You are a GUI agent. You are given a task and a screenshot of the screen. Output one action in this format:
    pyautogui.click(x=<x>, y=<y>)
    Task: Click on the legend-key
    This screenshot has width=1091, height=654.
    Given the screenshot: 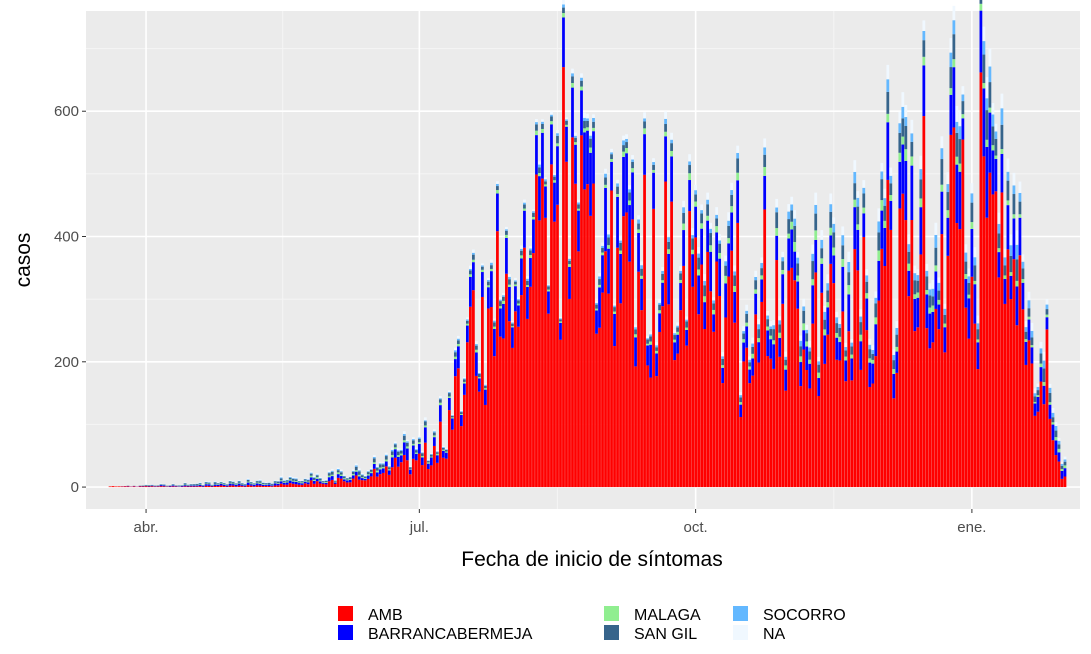 What is the action you would take?
    pyautogui.click(x=611, y=632)
    